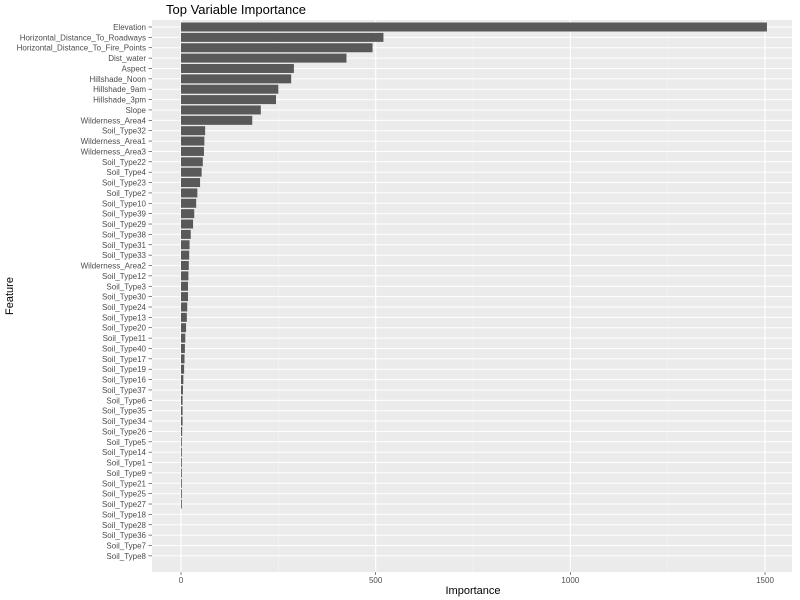 This screenshot has width=800, height=600. What do you see at coordinates (124, 224) in the screenshot?
I see `y-tick-label: Soil_Type29` at bounding box center [124, 224].